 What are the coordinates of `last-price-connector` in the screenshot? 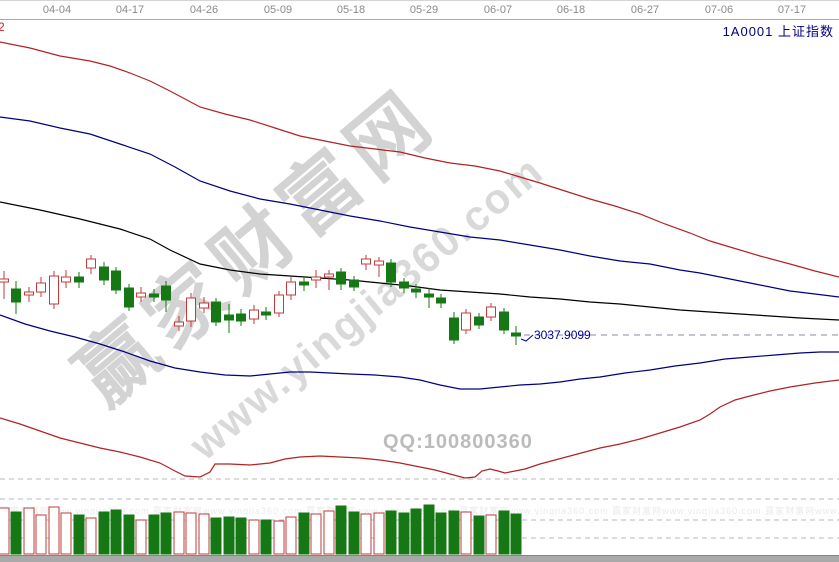 It's located at (527, 338).